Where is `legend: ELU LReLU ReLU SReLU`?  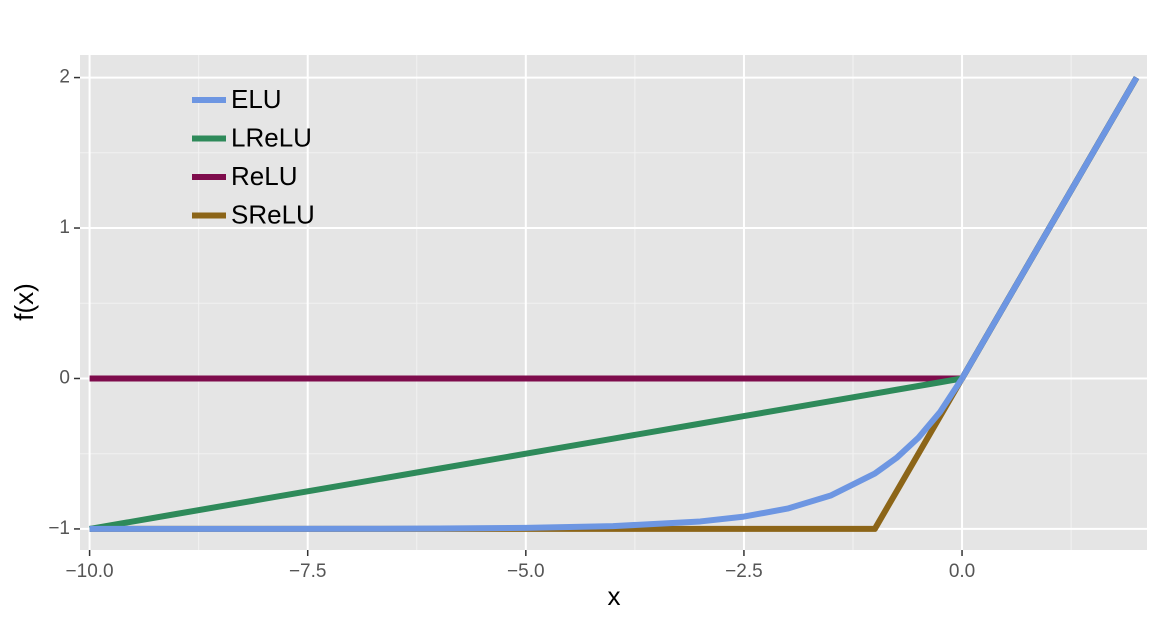
legend: ELU LReLU ReLU SReLU is located at coordinates (253, 156).